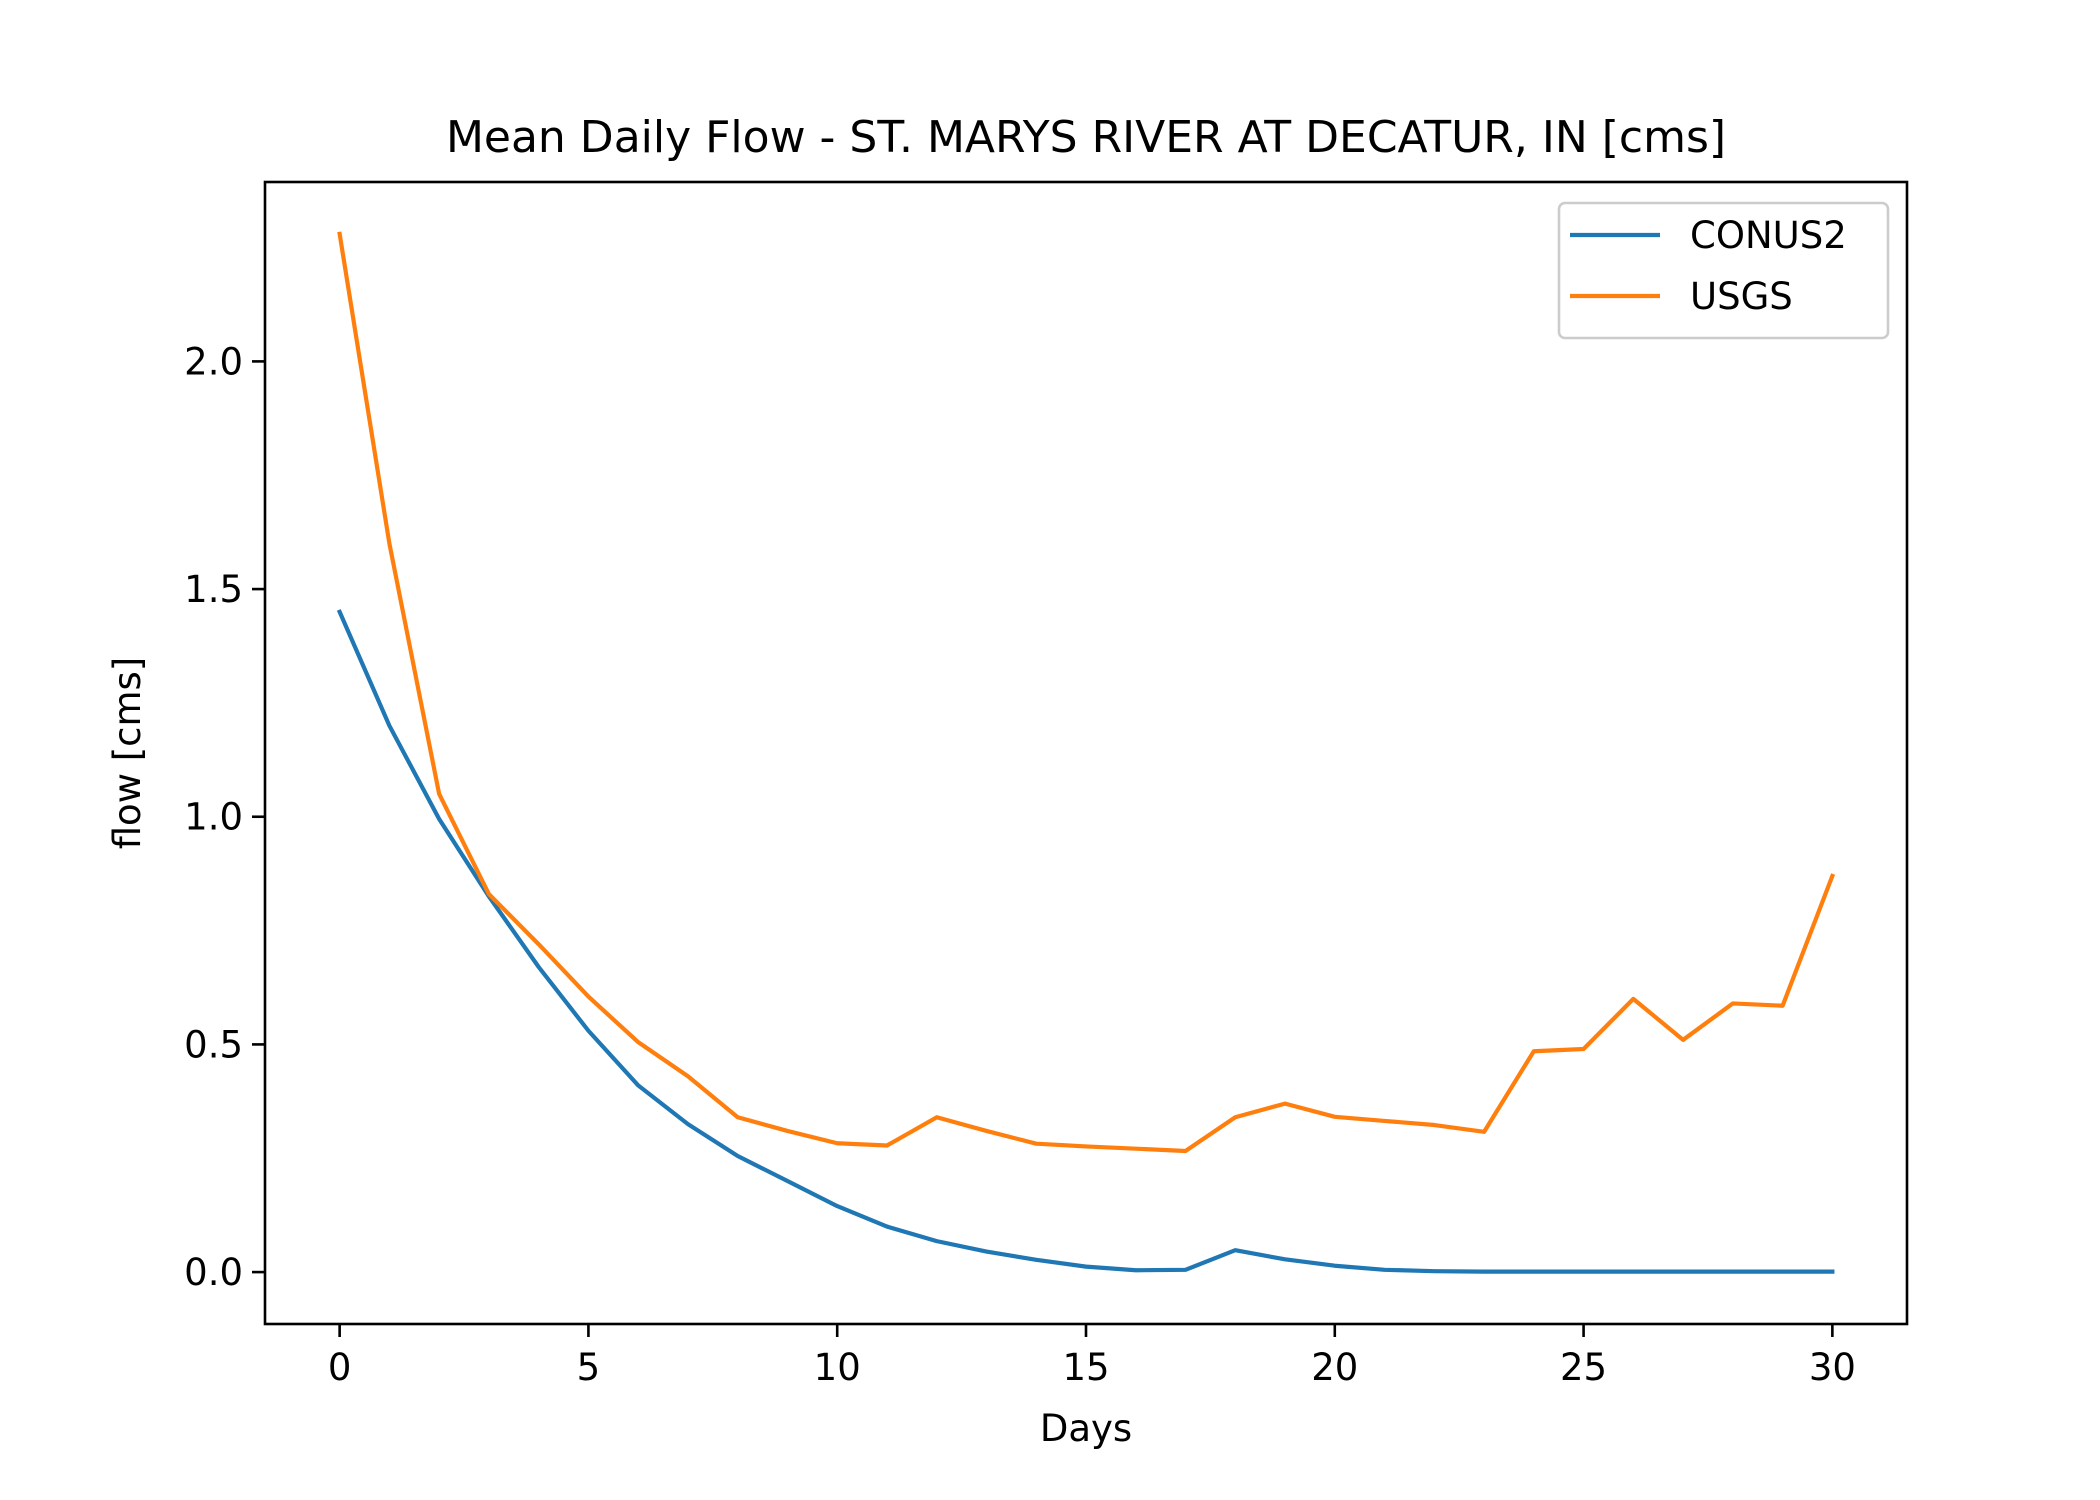 The width and height of the screenshot is (2100, 1500). What do you see at coordinates (127, 753) in the screenshot?
I see `y-axis-label: flow [cms]` at bounding box center [127, 753].